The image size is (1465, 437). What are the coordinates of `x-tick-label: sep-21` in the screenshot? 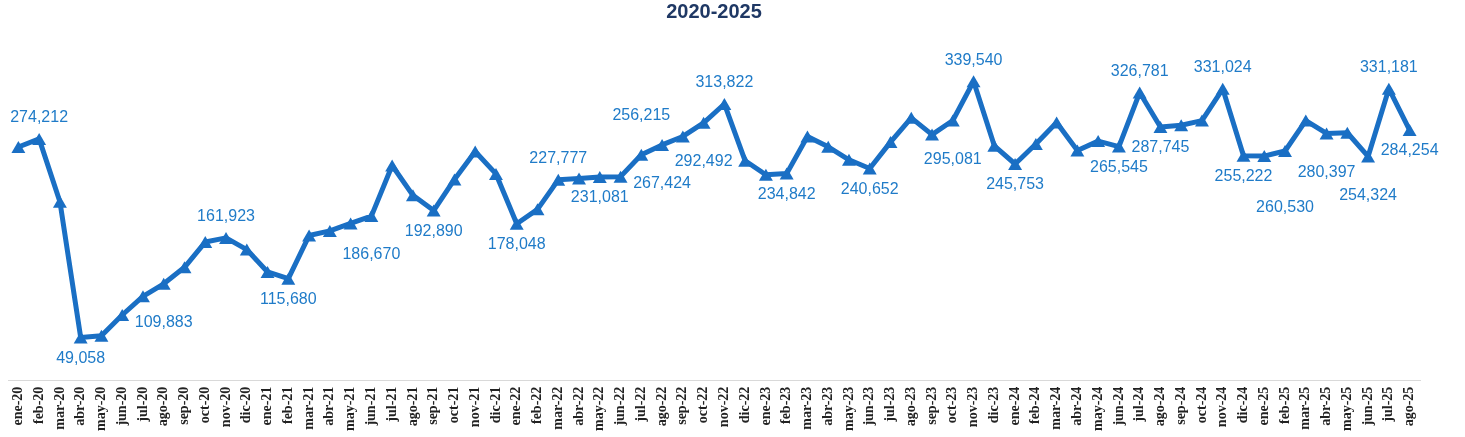 It's located at (433, 405).